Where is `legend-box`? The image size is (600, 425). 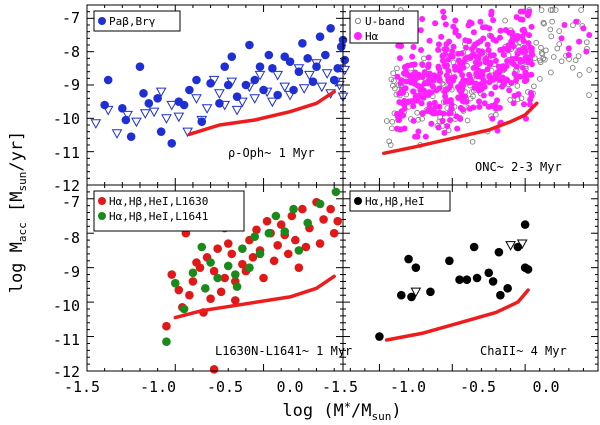
legend-box is located at coordinates (169, 211).